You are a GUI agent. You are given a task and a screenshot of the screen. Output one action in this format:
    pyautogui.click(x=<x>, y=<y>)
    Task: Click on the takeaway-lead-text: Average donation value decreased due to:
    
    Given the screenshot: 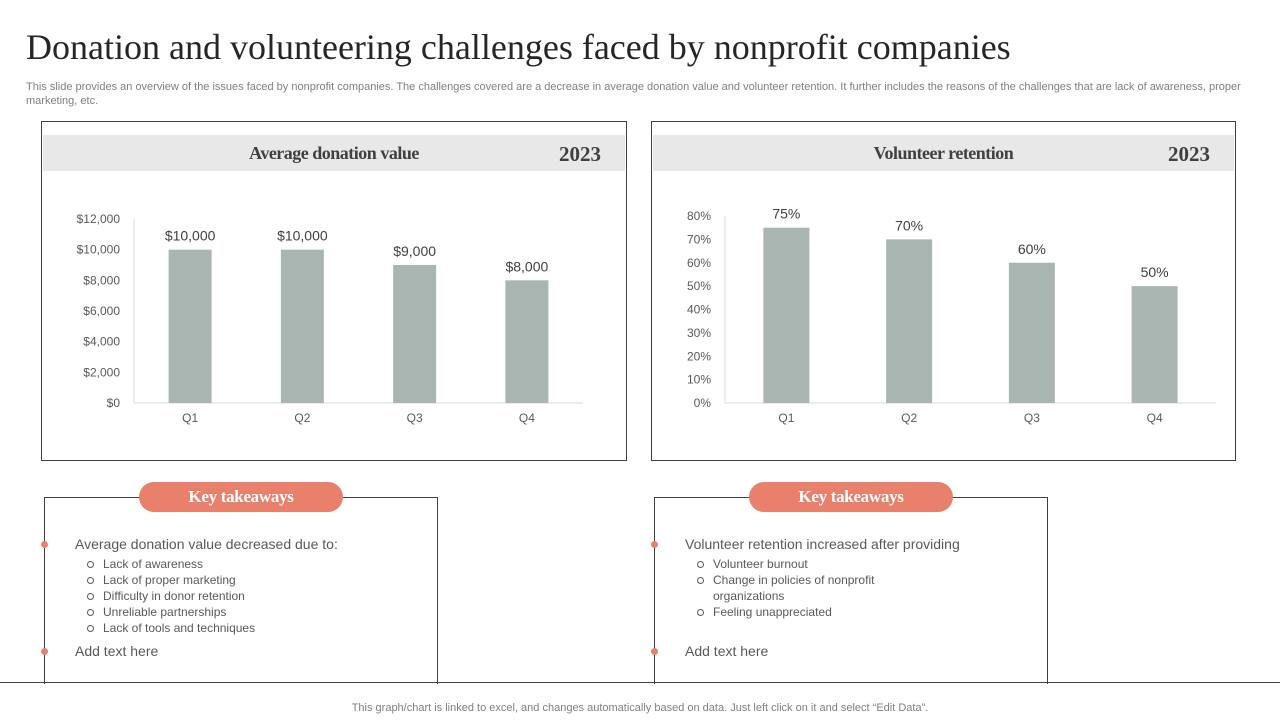 What is the action you would take?
    pyautogui.click(x=206, y=544)
    